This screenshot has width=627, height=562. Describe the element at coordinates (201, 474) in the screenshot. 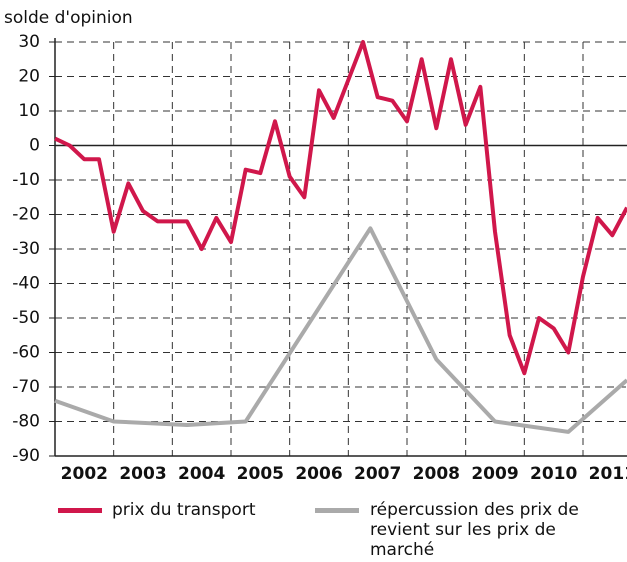

I see `x-tick-label: 2004` at that location.